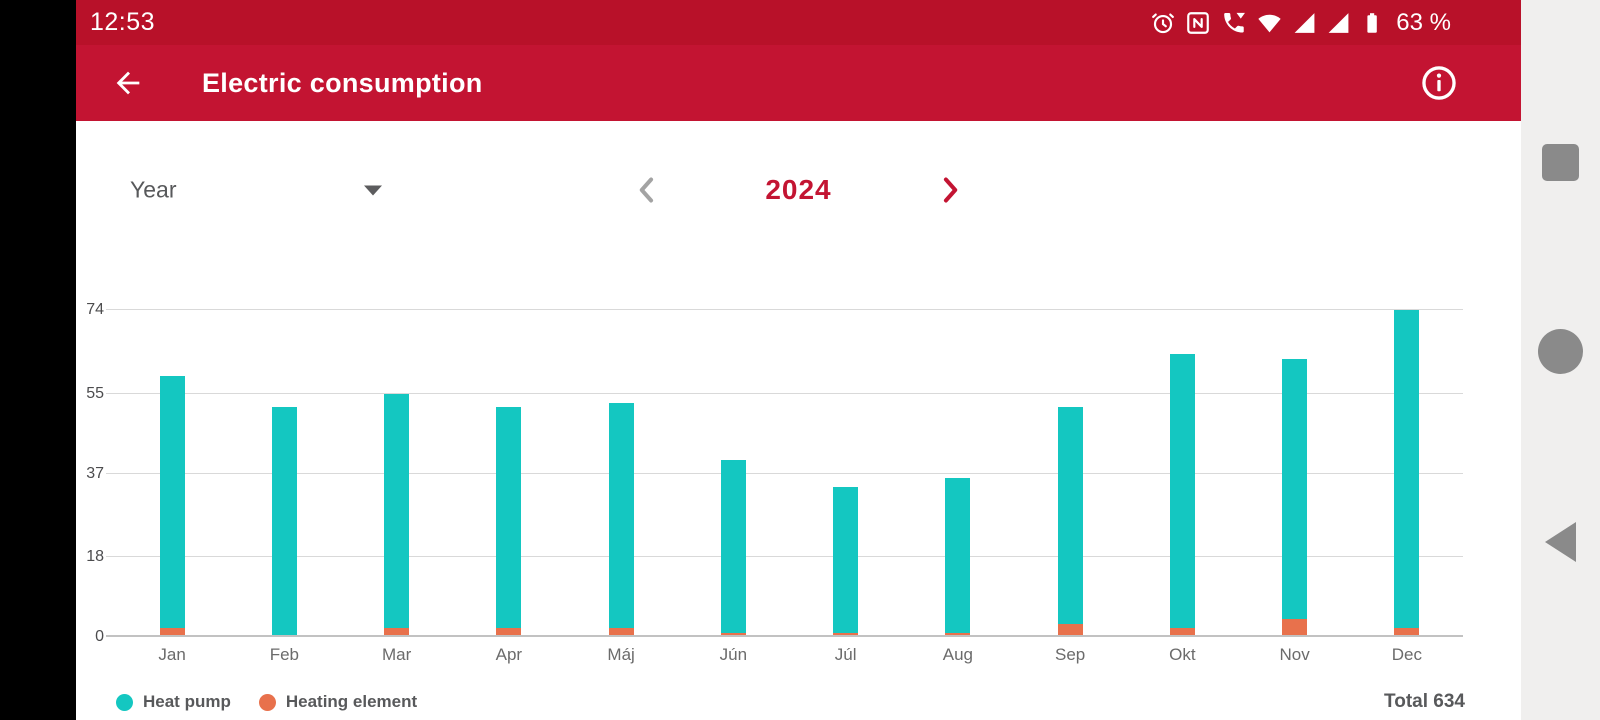 The height and width of the screenshot is (720, 1600). What do you see at coordinates (1406, 701) in the screenshot?
I see `total-label: Total` at bounding box center [1406, 701].